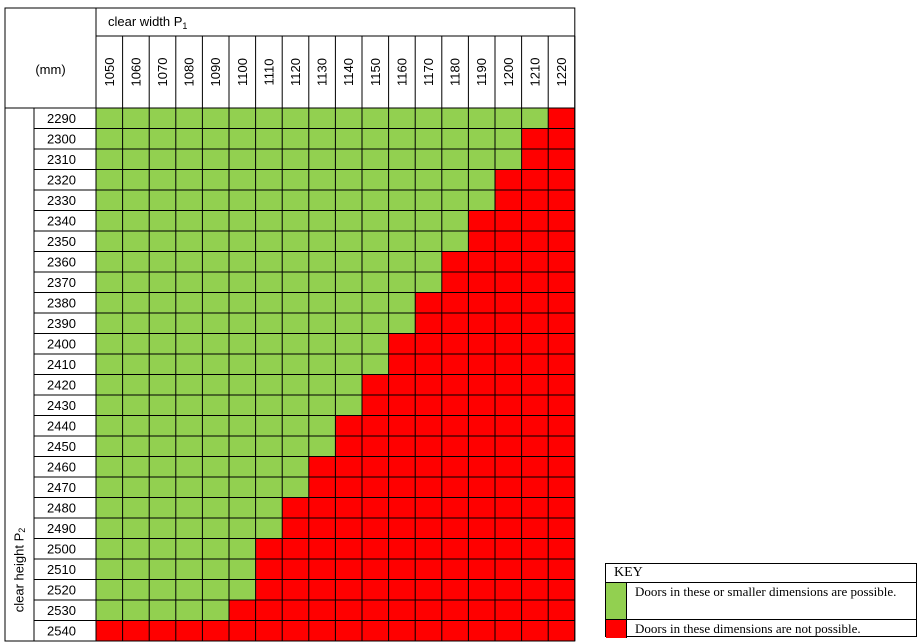 The image size is (923, 644). What do you see at coordinates (109, 72) in the screenshot?
I see `column-label-1050: 1050` at bounding box center [109, 72].